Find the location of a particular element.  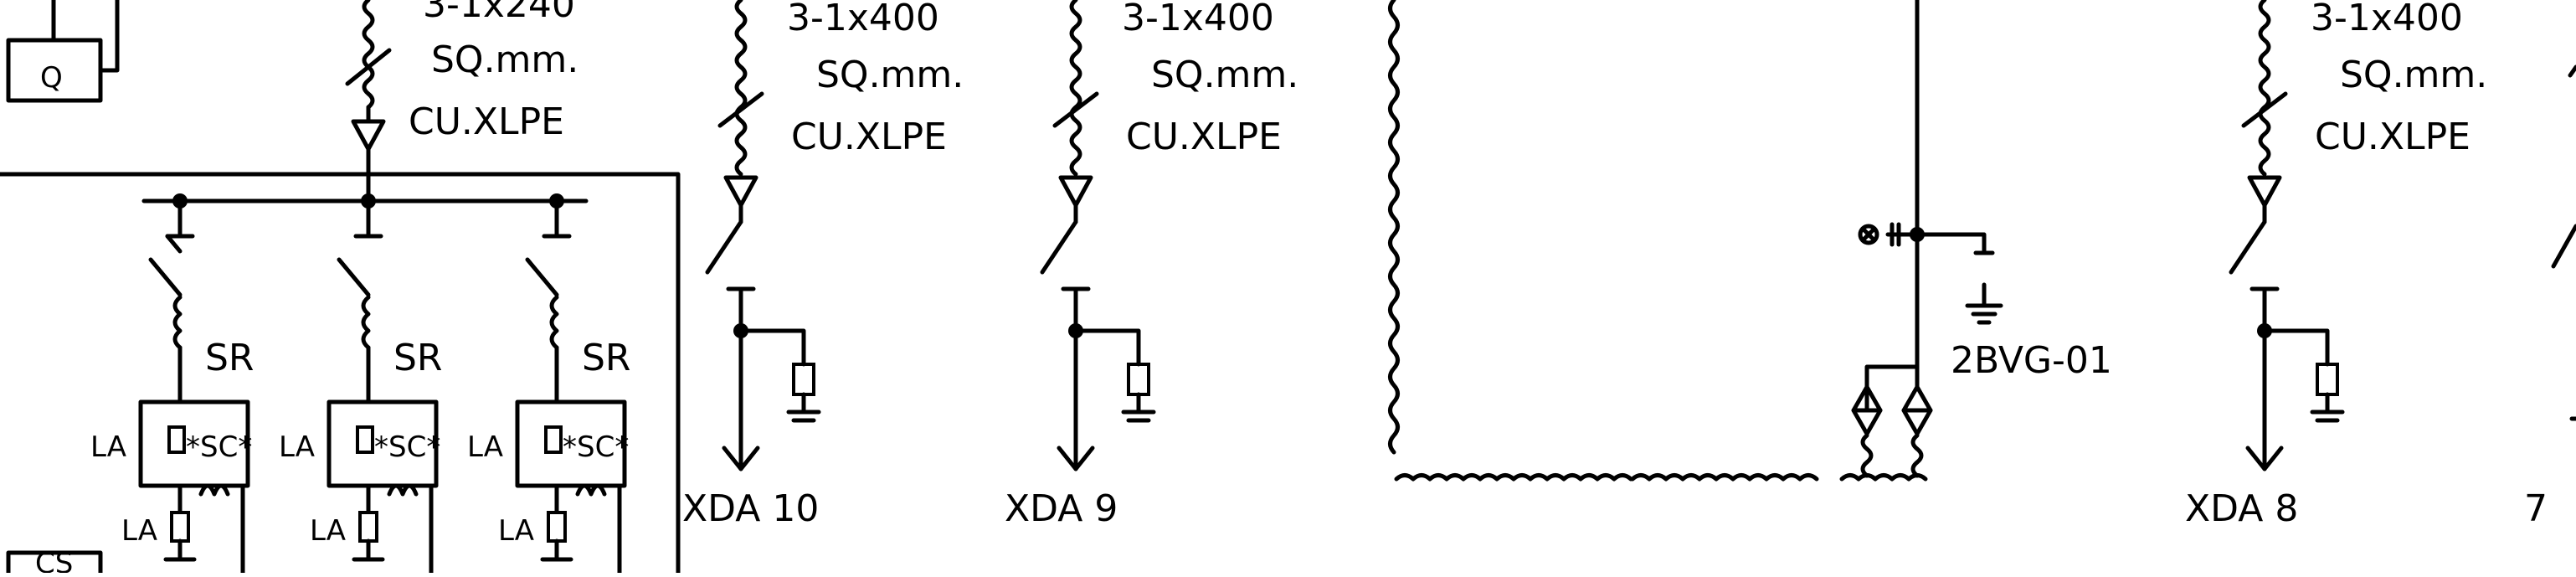

cable-unit-xda10: SQ.mm. is located at coordinates (890, 75).